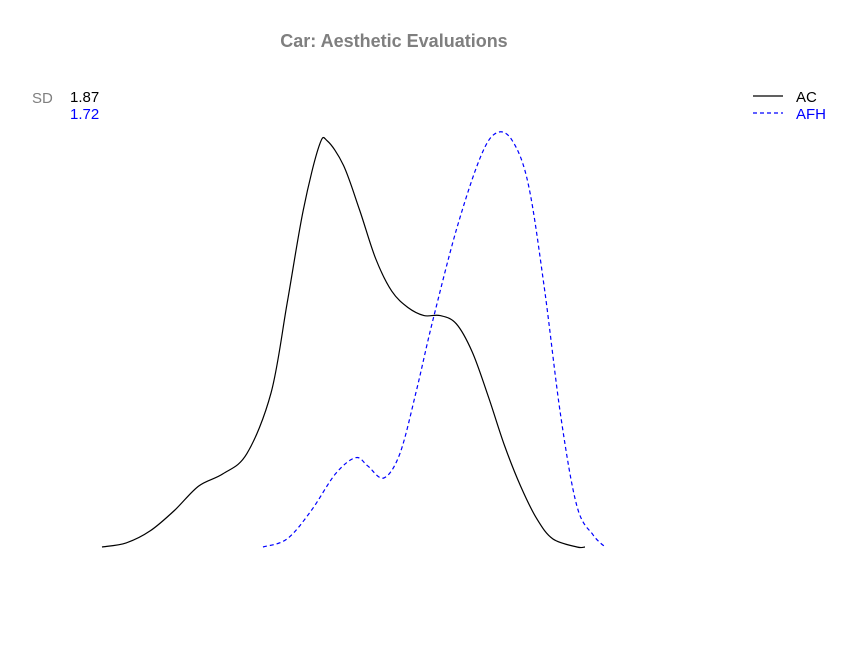  I want to click on legend-label-ac: AC, so click(806, 97).